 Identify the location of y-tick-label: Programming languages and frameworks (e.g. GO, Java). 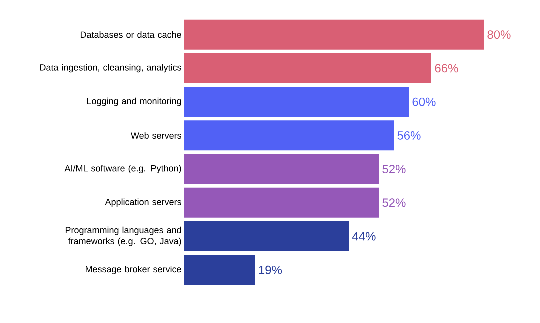
(124, 236).